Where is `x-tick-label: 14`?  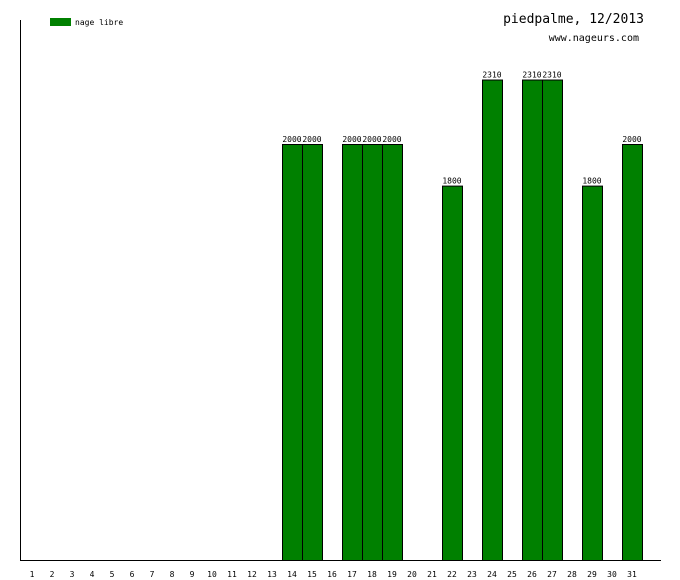
x-tick-label: 14 is located at coordinates (292, 574).